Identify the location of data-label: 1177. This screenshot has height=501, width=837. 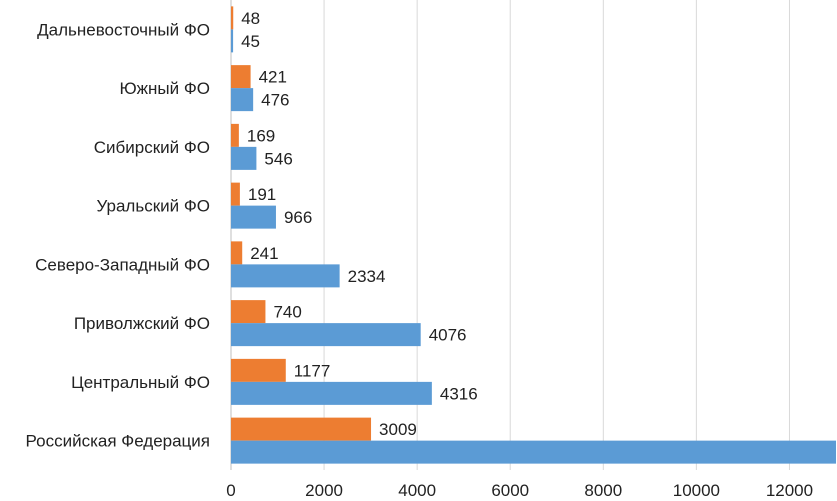
(312, 370).